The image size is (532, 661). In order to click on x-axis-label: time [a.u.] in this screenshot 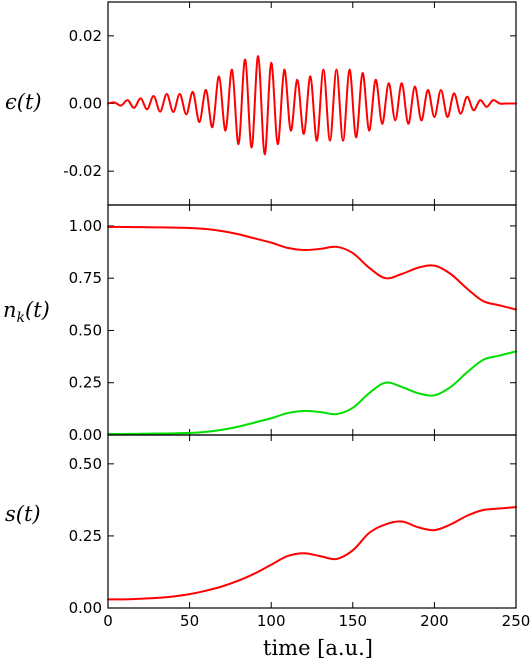, I will do `click(318, 648)`.